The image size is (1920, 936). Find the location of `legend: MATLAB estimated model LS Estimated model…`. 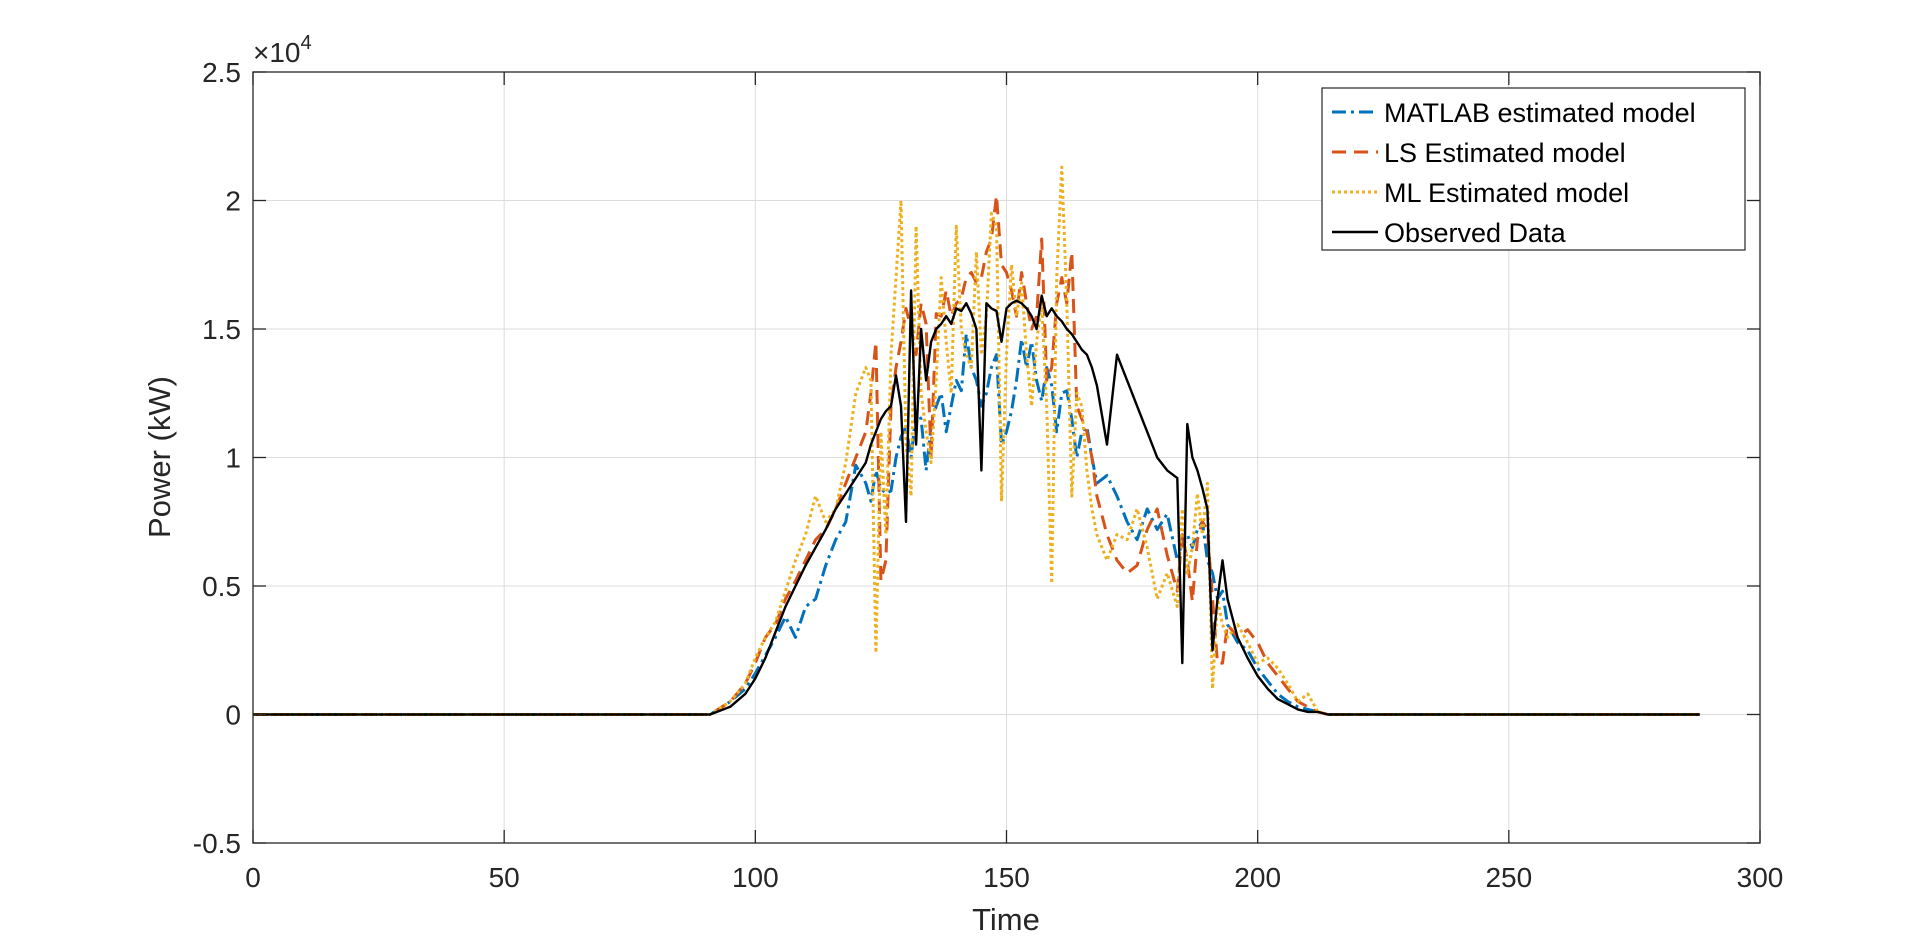

legend: MATLAB estimated model LS Estimated model… is located at coordinates (1533, 169).